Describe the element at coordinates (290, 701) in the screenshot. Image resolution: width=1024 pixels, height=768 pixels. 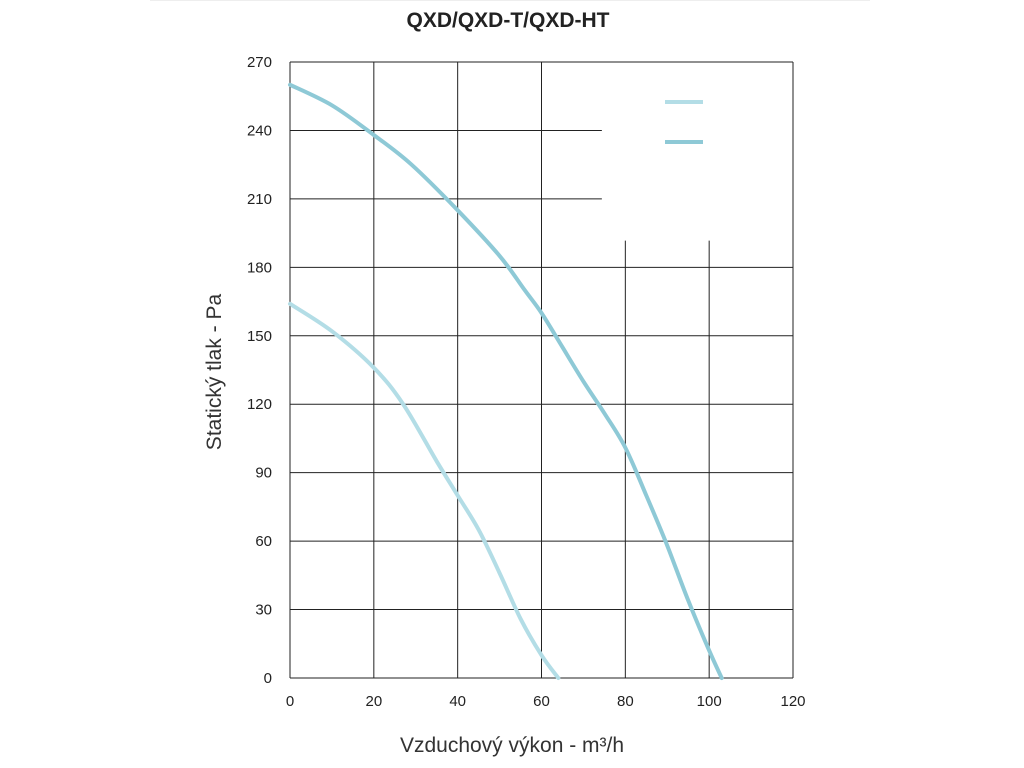
I see `x-tick-label: 0` at that location.